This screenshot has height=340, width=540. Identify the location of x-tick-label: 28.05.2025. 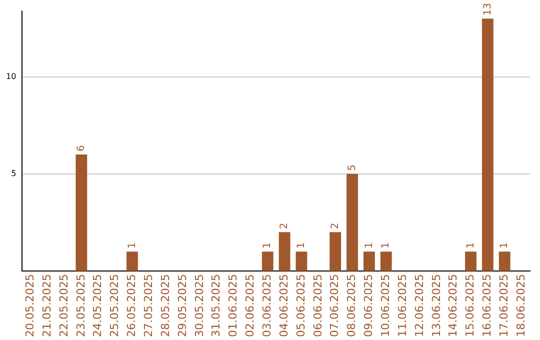
(165, 306).